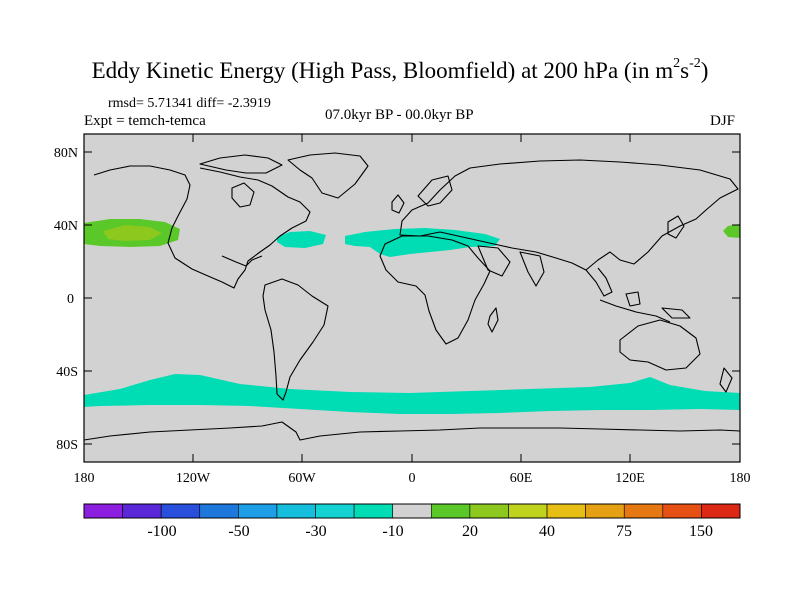 The width and height of the screenshot is (800, 600). Describe the element at coordinates (435, 290) in the screenshot. I see `coast-africa` at that location.